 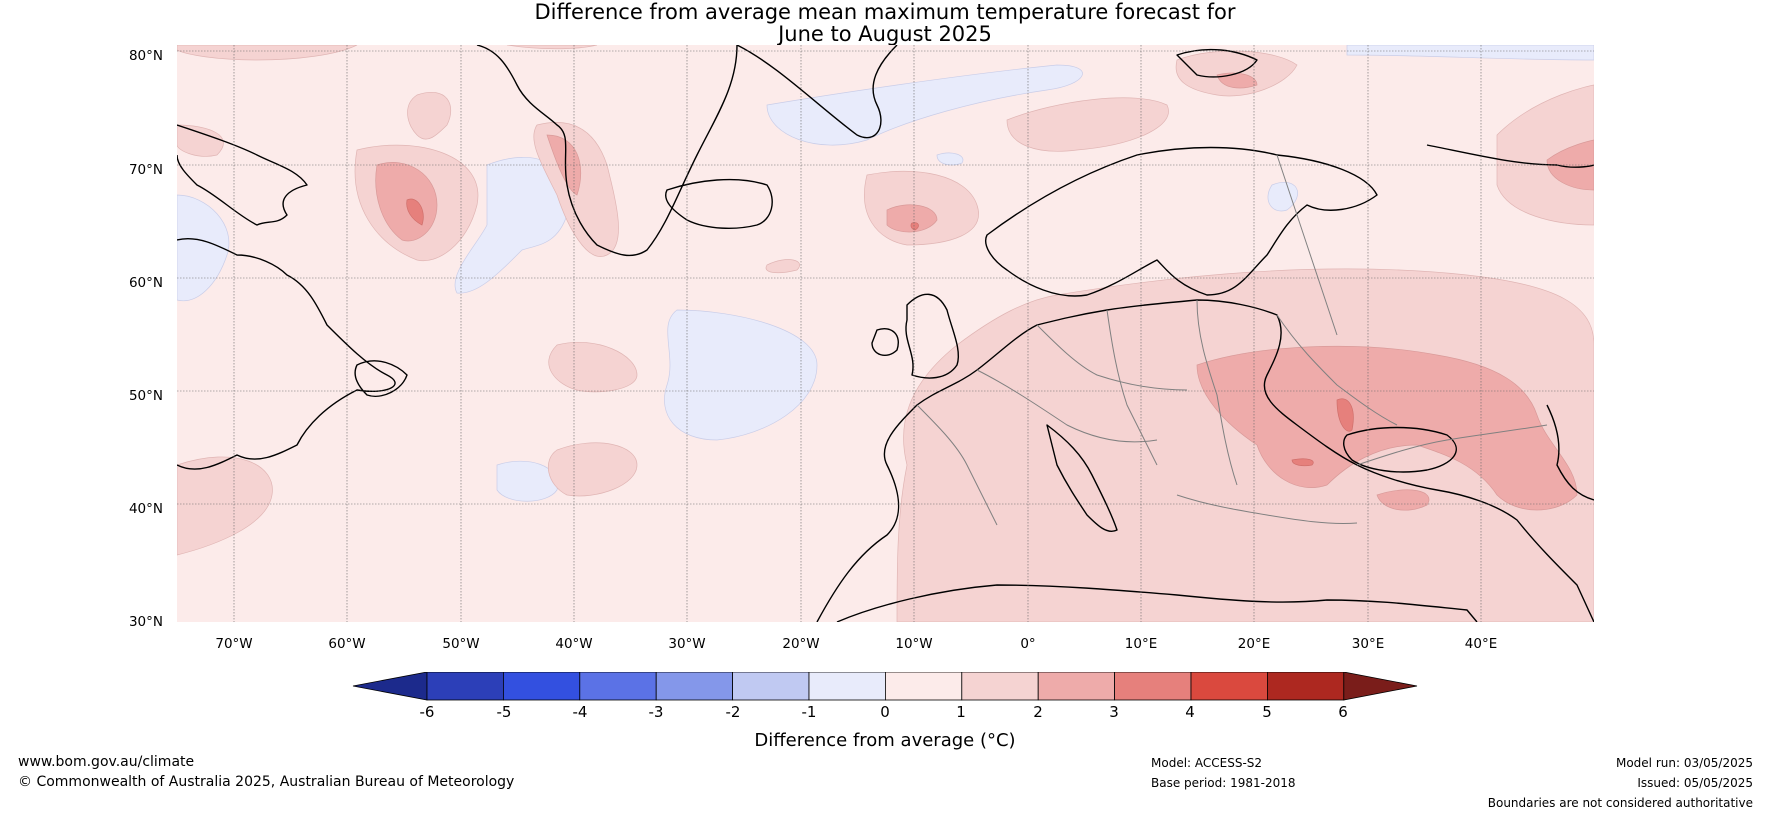 I want to click on colorbar-tick-neg2: -2, so click(x=733, y=712).